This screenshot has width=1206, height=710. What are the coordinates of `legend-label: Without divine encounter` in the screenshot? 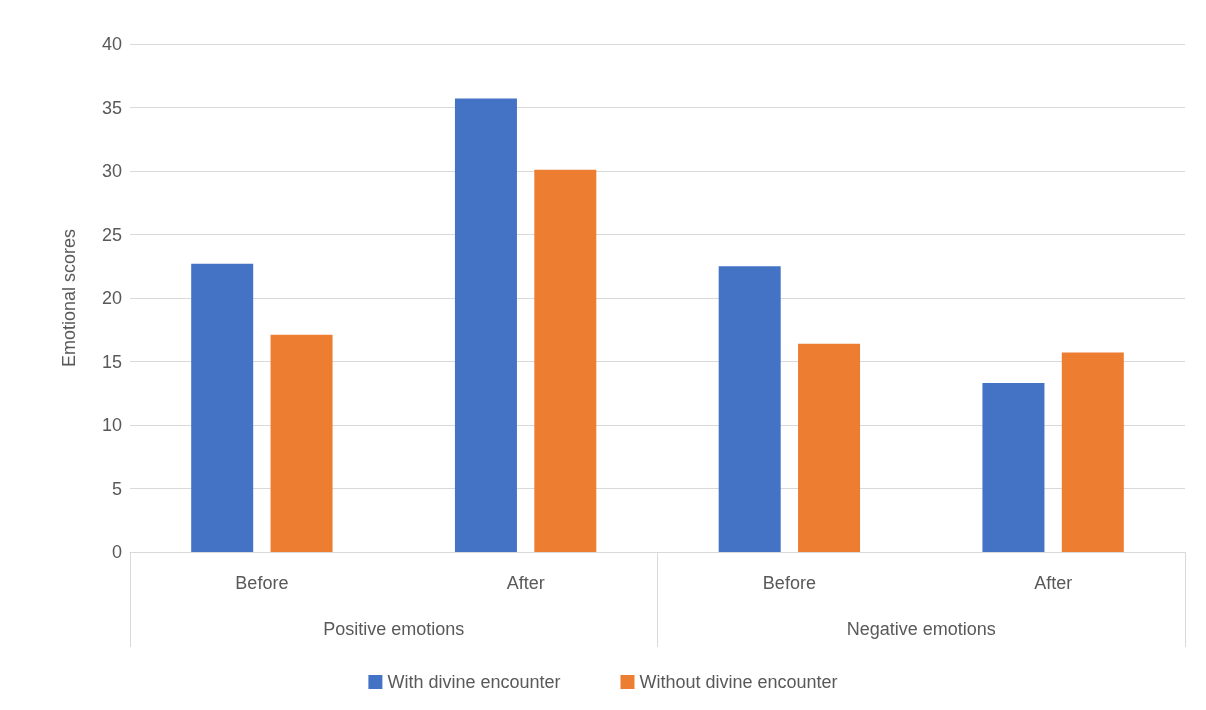 It's located at (738, 682).